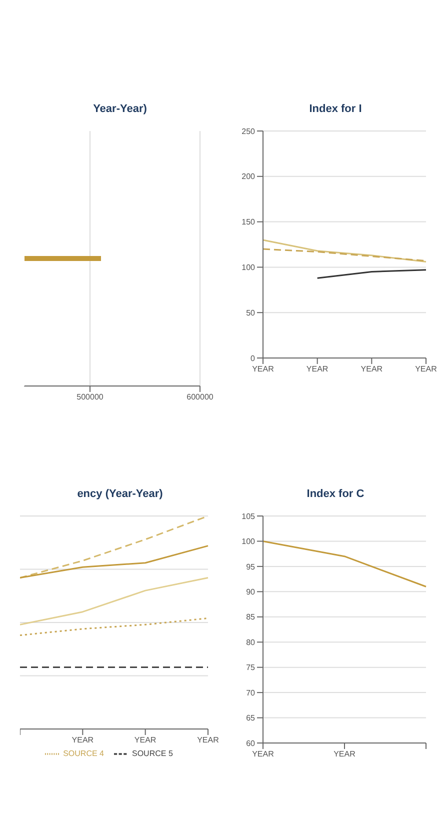  What do you see at coordinates (249, 516) in the screenshot?
I see `y-tick-label: 105` at bounding box center [249, 516].